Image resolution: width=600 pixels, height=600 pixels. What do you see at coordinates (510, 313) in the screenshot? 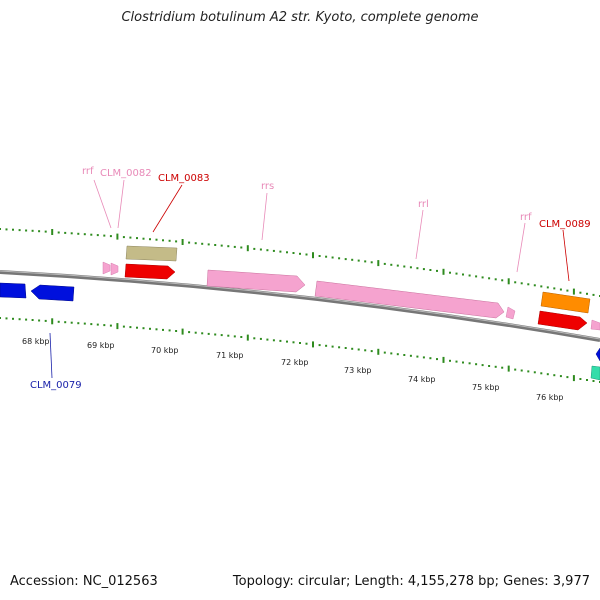
I see `feature-rrf-3-arrow` at bounding box center [510, 313].